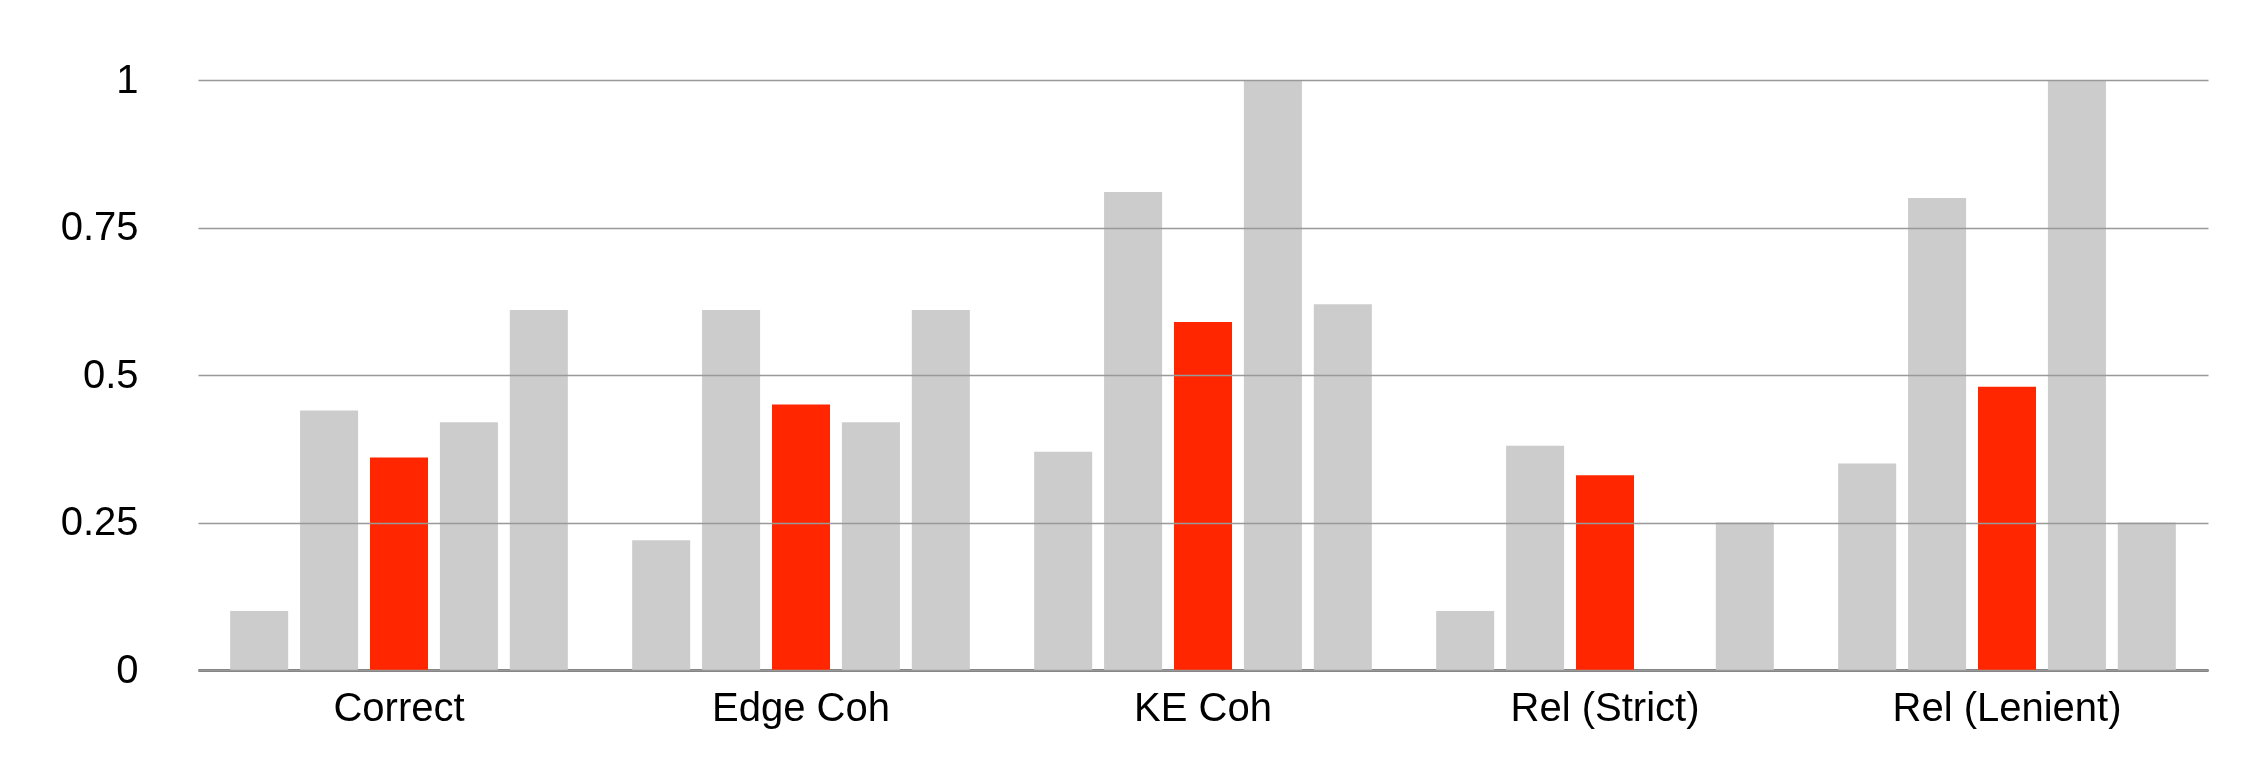 This screenshot has height=779, width=2266. What do you see at coordinates (127, 78) in the screenshot?
I see `y-tick-label: 1` at bounding box center [127, 78].